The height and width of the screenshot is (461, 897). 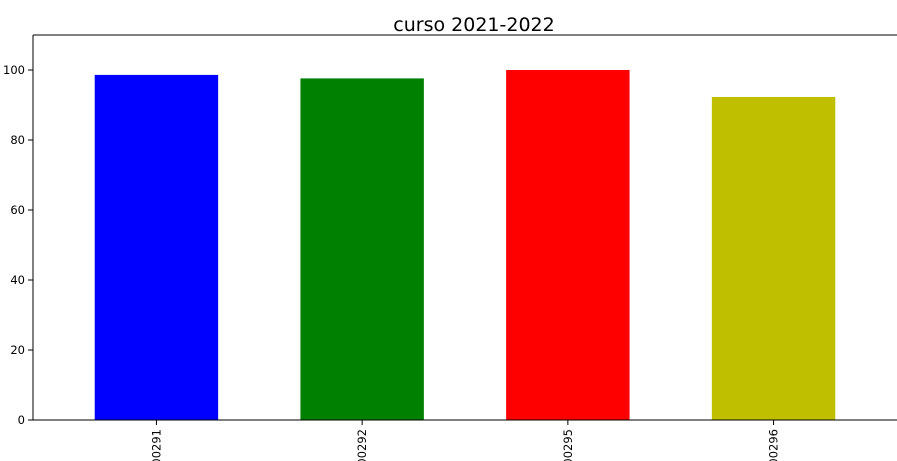 What do you see at coordinates (21, 420) in the screenshot?
I see `y-tick-label: 0` at bounding box center [21, 420].